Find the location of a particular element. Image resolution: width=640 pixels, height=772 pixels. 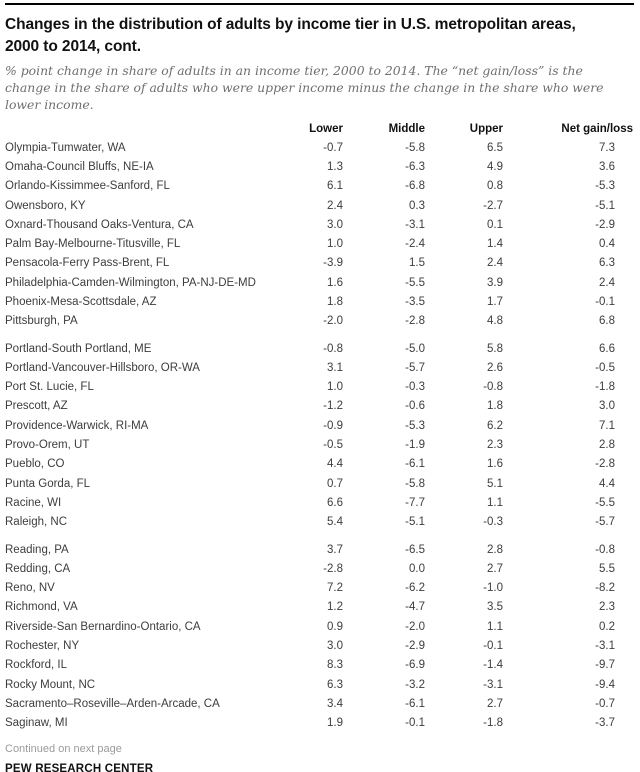

upper-value-cell: 2.7 is located at coordinates (495, 568).